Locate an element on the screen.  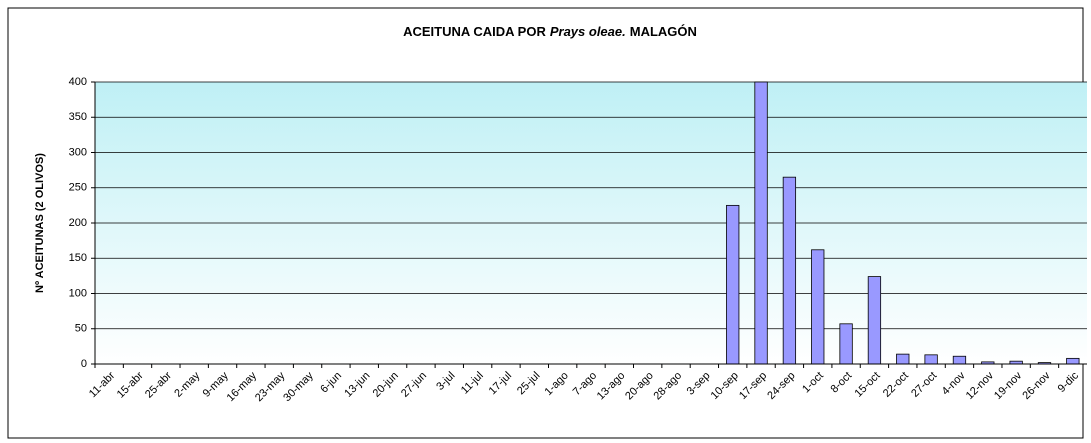
y-tick-label: 400 is located at coordinates (78, 82).